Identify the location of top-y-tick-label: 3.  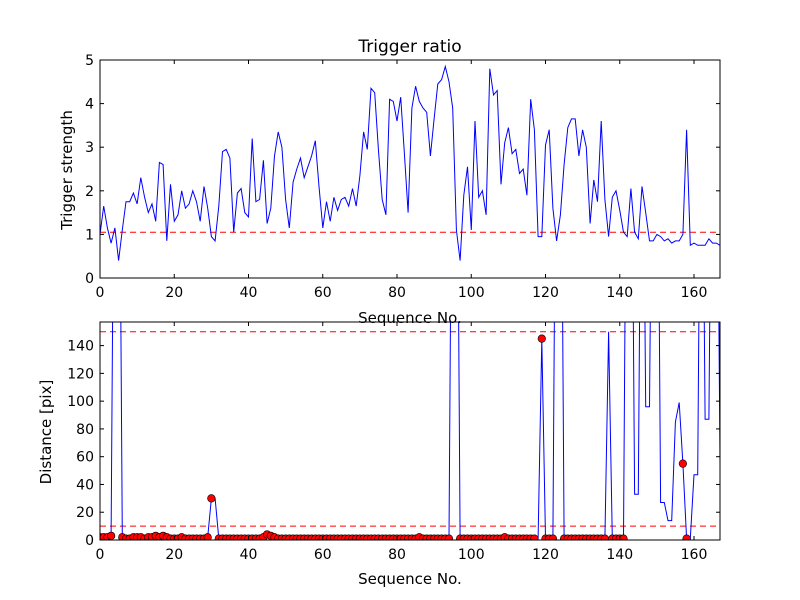
(89, 148).